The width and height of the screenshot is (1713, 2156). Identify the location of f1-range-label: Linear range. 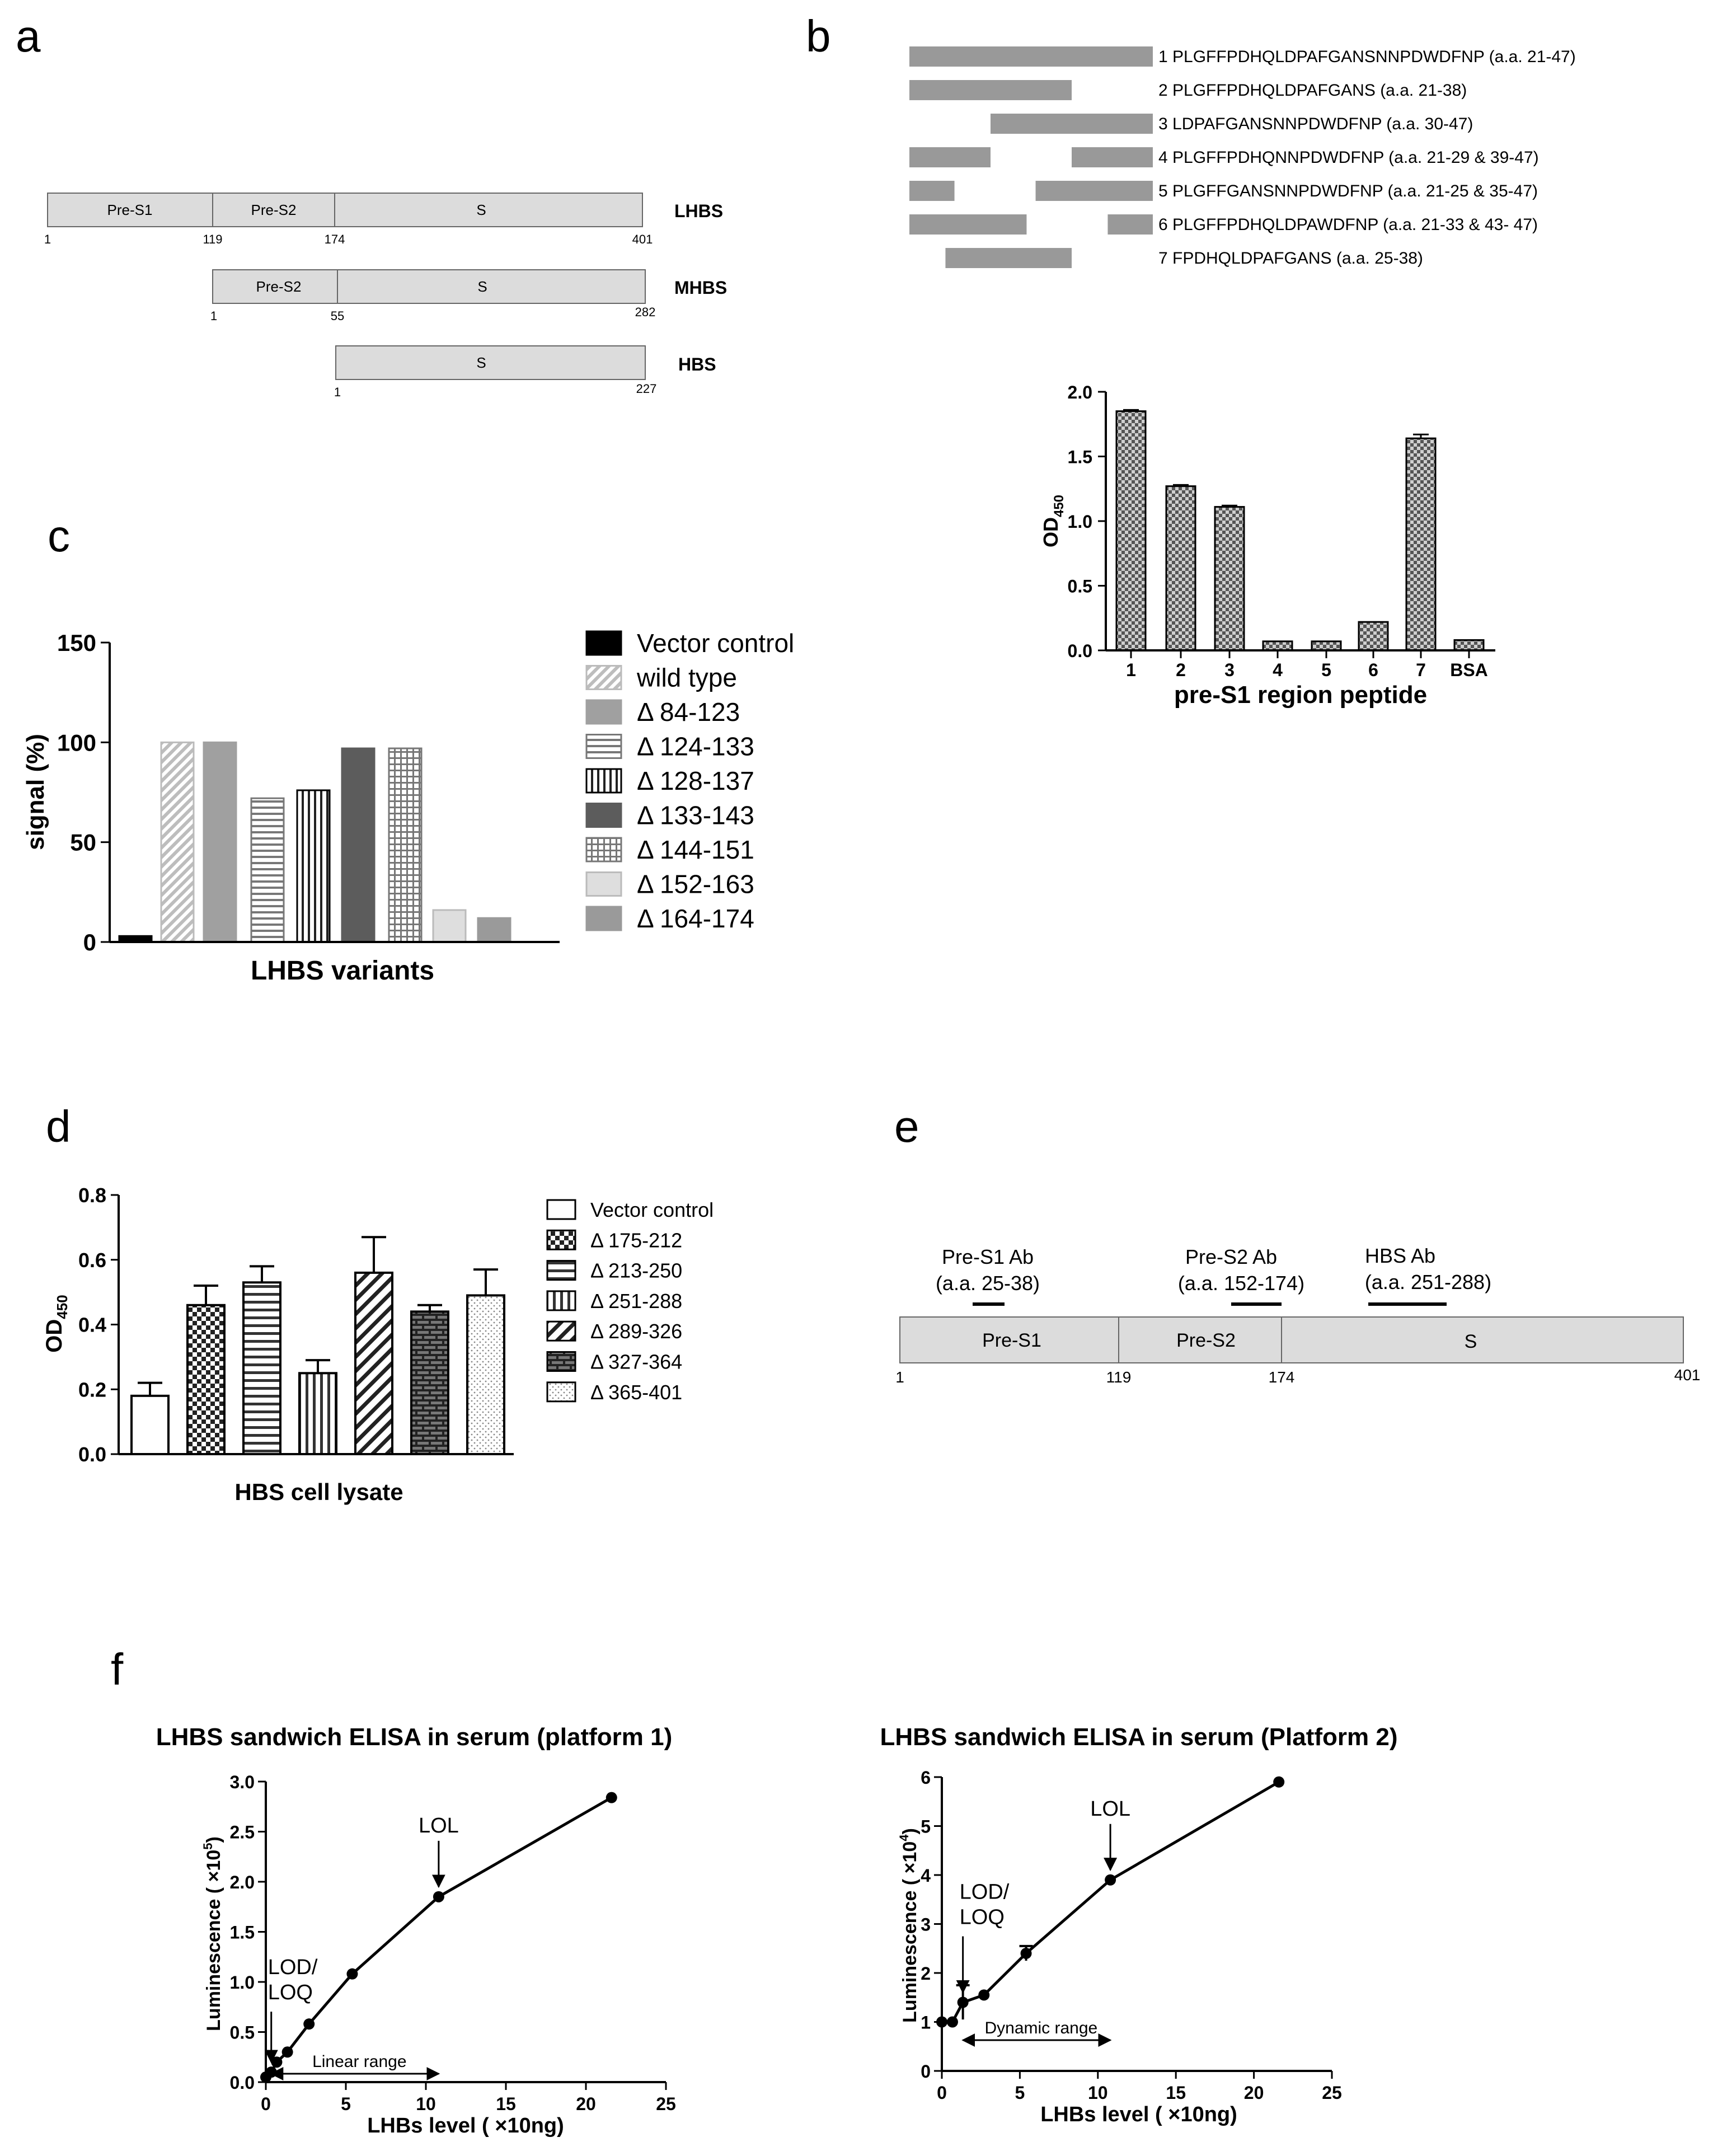
(359, 2061).